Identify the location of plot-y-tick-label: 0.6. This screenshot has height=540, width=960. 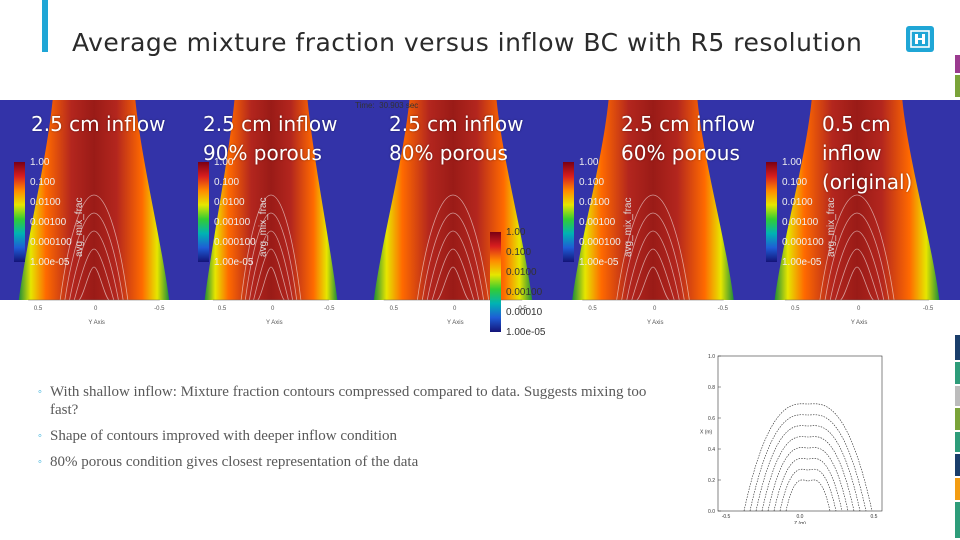
(711, 419).